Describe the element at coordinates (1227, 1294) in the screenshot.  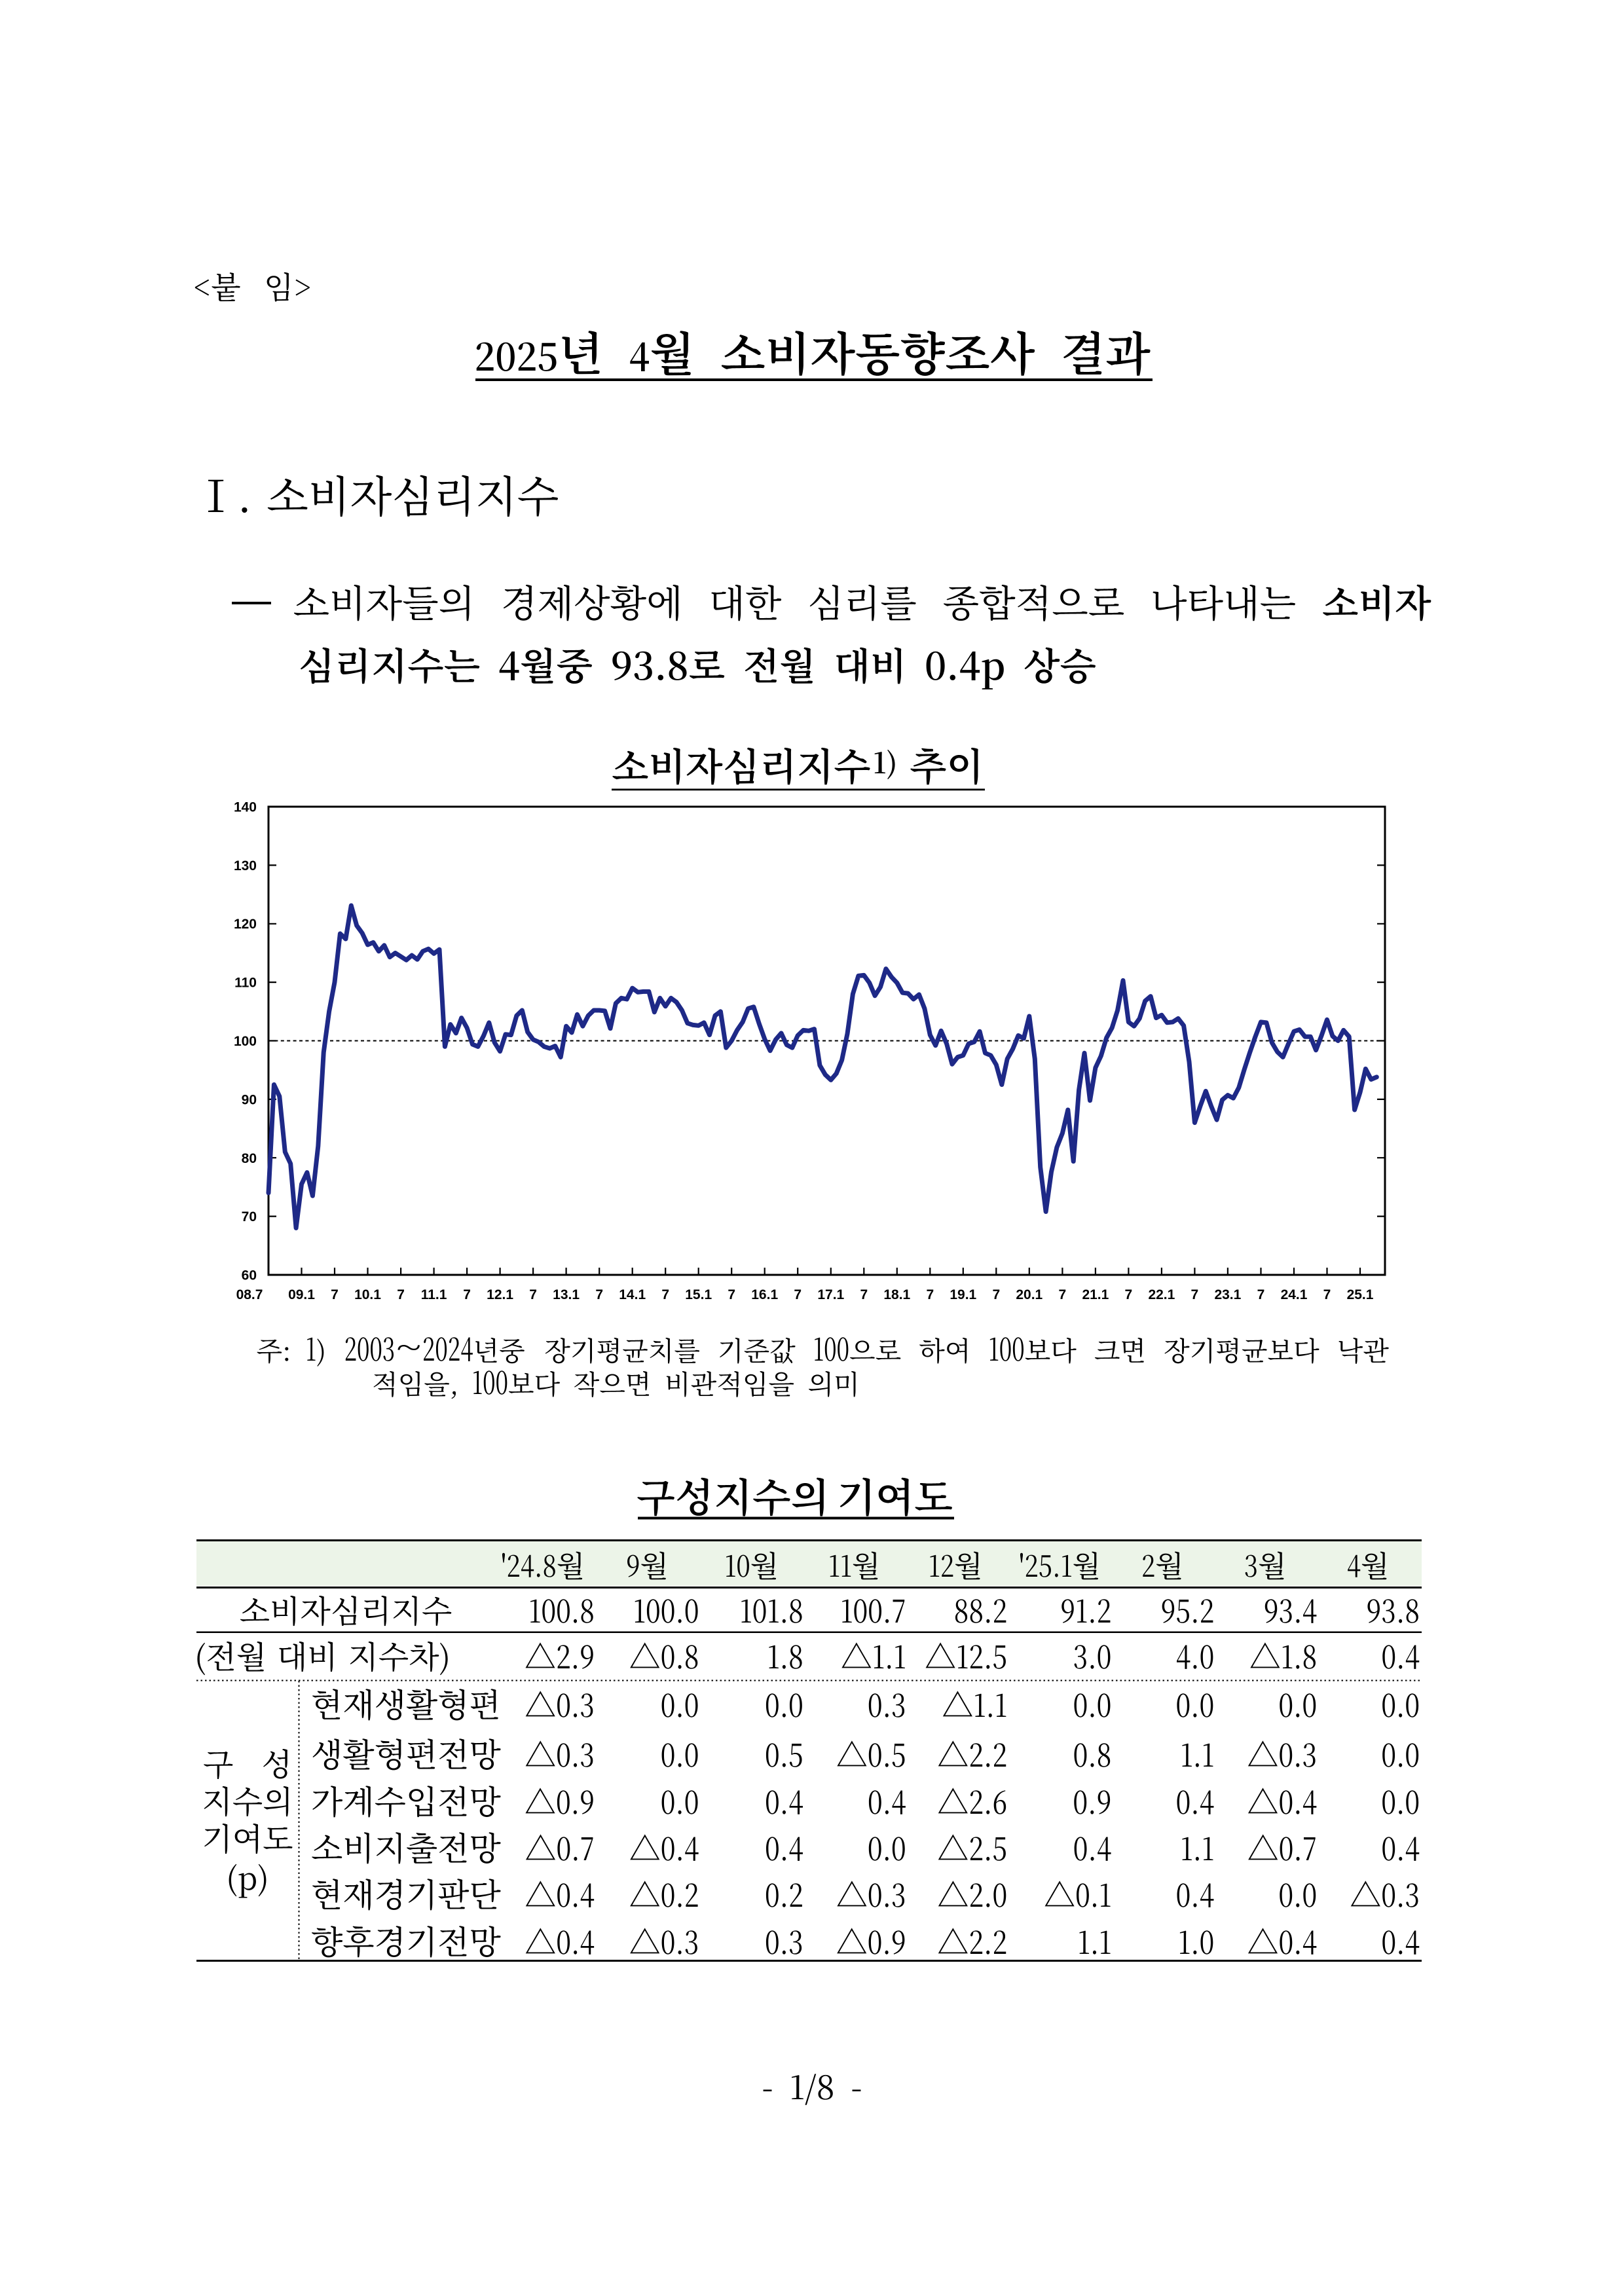
I see `svg-text: 23.1` at that location.